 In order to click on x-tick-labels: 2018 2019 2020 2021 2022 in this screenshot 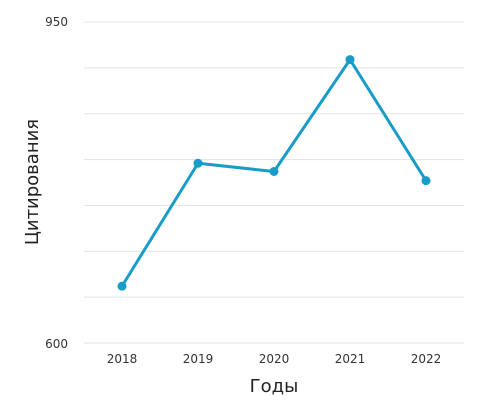, I will do `click(274, 359)`.